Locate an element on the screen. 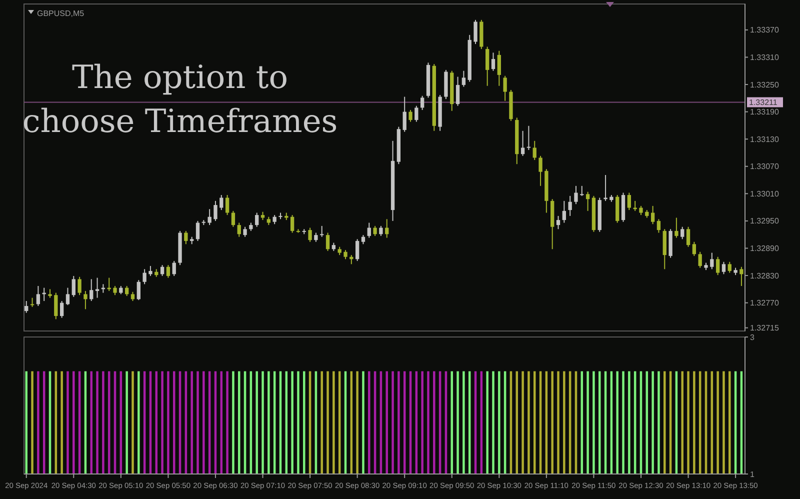  annotation: The option to choose Timeframes is located at coordinates (180, 99).